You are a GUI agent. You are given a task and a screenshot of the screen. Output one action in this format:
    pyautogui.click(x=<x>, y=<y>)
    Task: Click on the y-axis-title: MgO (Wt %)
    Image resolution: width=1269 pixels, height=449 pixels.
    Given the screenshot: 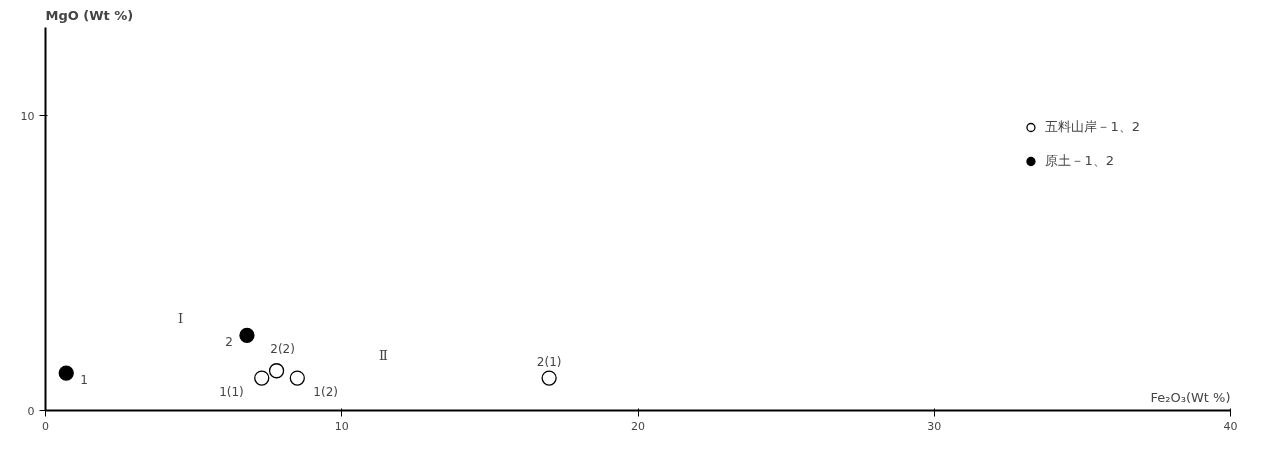 What is the action you would take?
    pyautogui.click(x=89, y=15)
    